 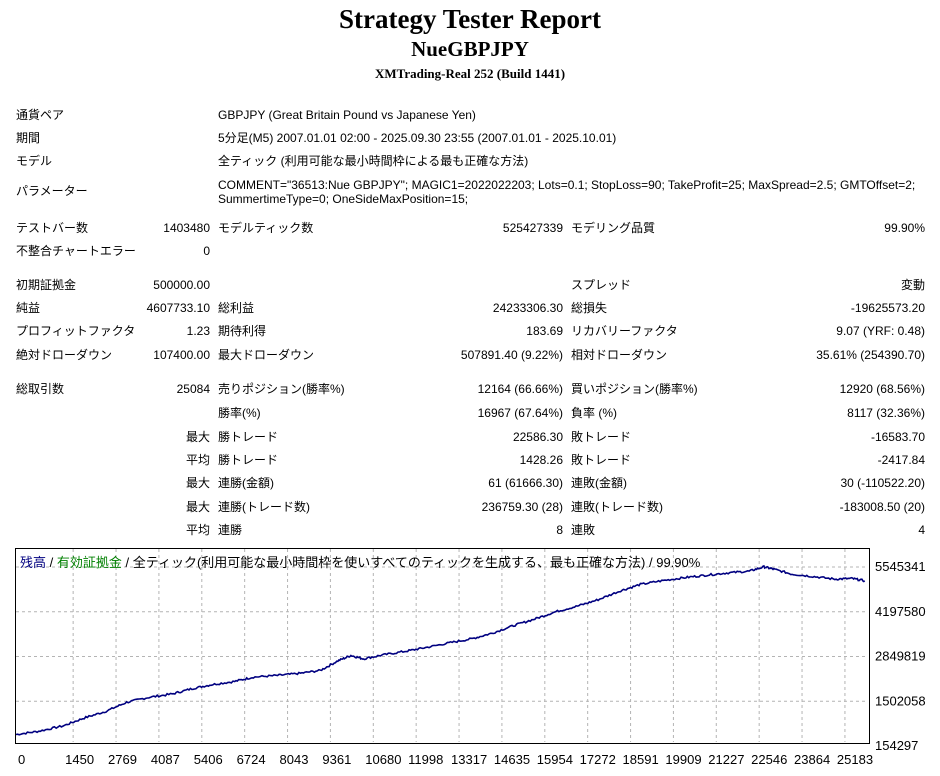 What do you see at coordinates (912, 285) in the screenshot?
I see `spread-value: 変動` at bounding box center [912, 285].